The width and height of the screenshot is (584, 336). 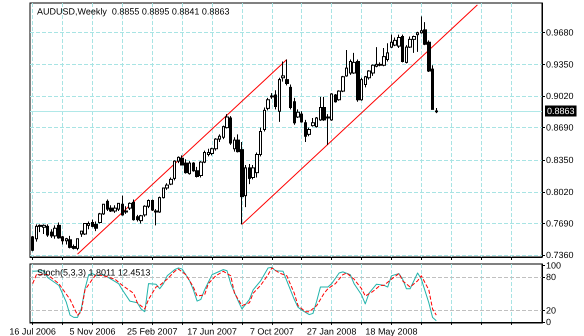 I want to click on y-tick-label: 0.9680, so click(x=560, y=33).